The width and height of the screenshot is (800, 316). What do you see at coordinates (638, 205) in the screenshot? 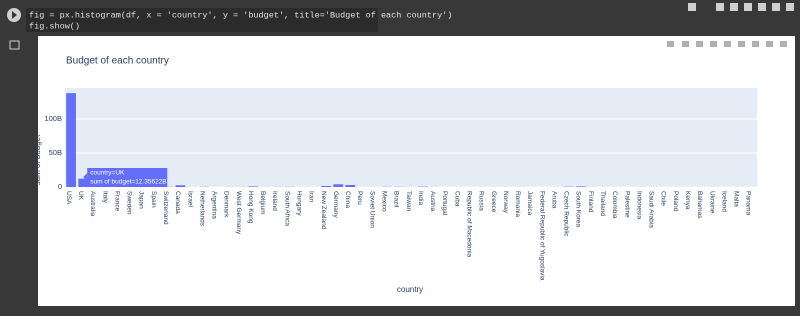
I see `x-tick-label: Indonesia` at bounding box center [638, 205].